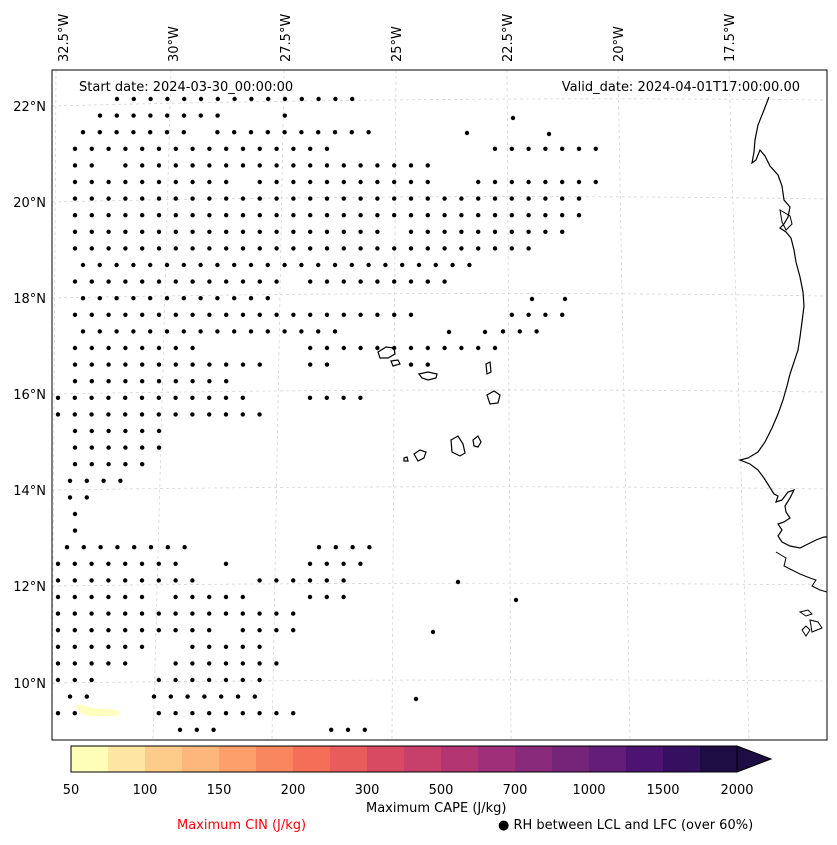 This screenshot has width=837, height=845. I want to click on colorbar-tick-label: 1000, so click(588, 790).